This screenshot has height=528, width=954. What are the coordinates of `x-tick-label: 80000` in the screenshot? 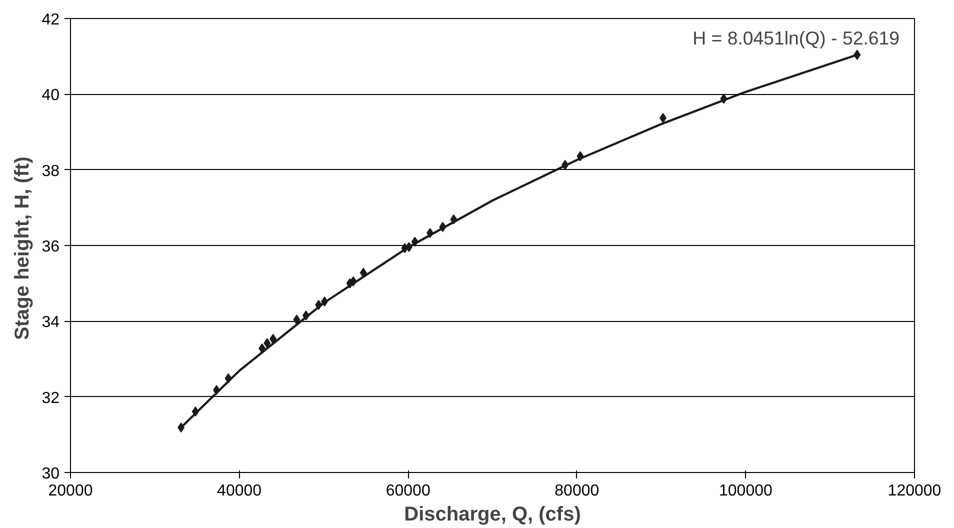 It's located at (577, 491).